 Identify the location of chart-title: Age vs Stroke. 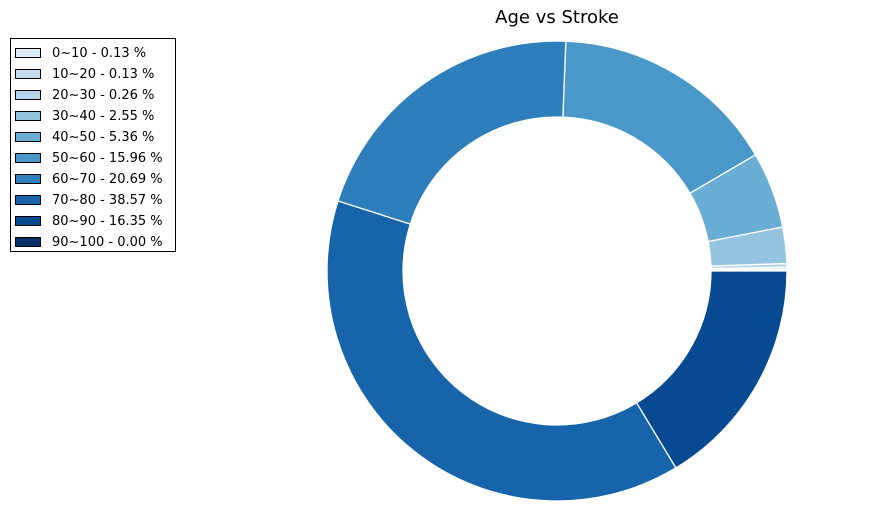
(557, 17).